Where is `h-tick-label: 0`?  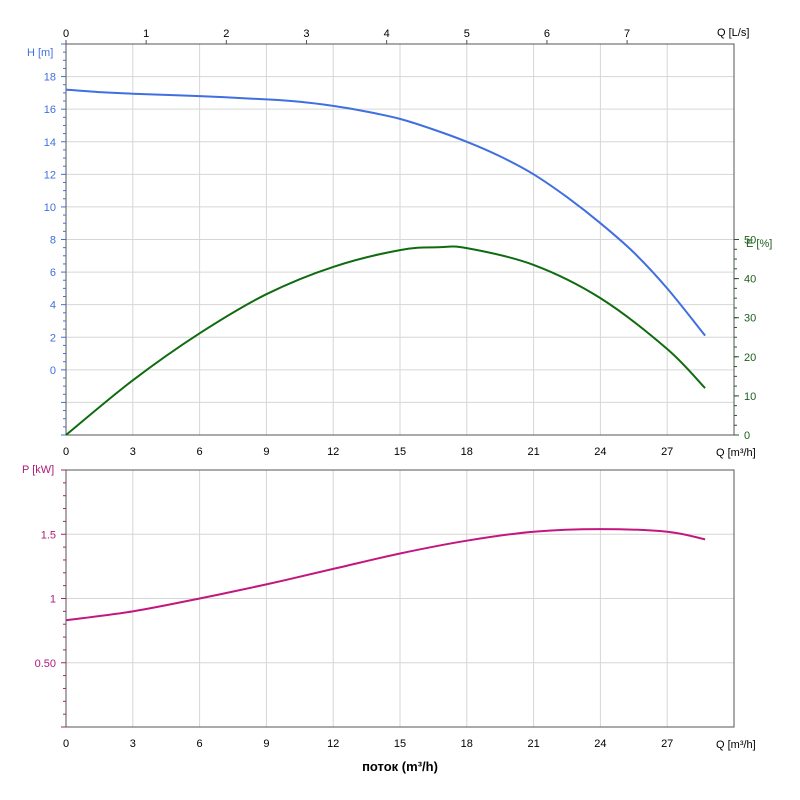 h-tick-label: 0 is located at coordinates (53, 371).